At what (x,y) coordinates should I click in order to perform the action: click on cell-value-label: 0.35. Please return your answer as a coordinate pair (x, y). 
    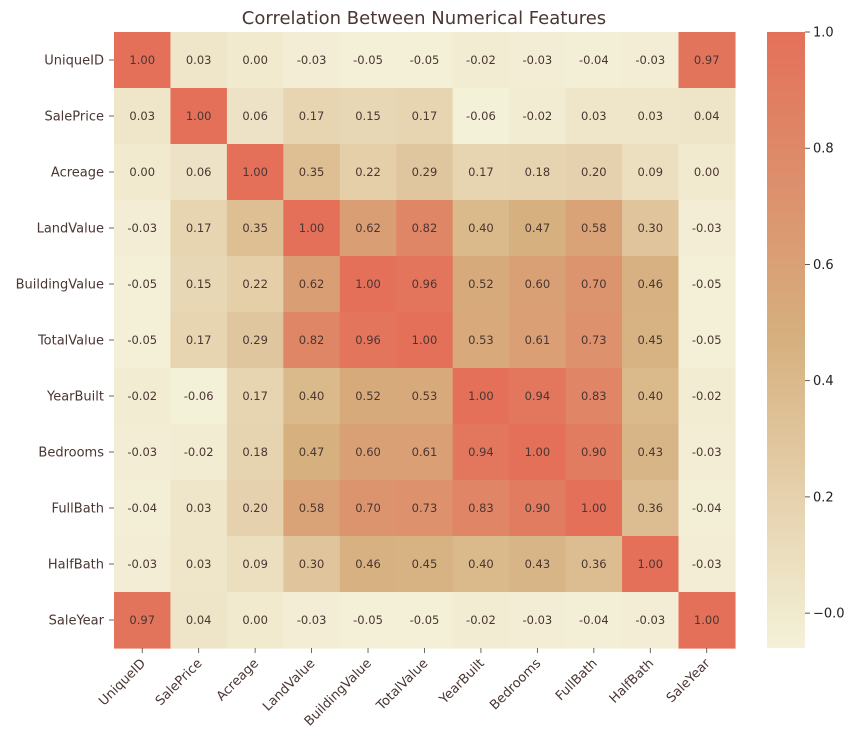
    Looking at the image, I should click on (255, 228).